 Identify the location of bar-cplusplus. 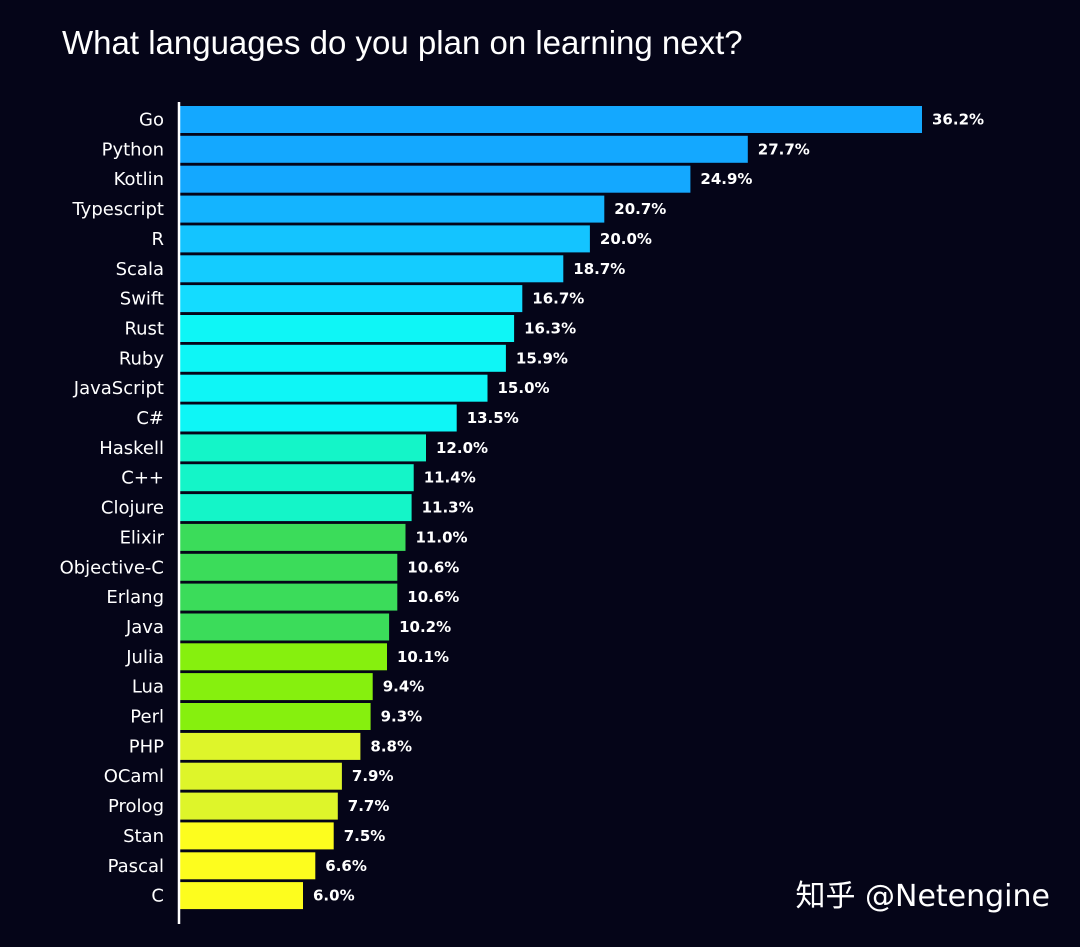
(297, 478).